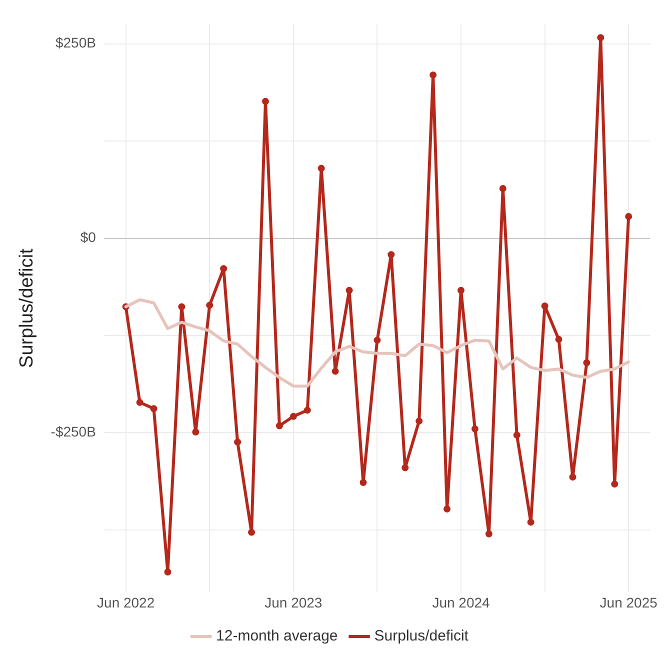  Describe the element at coordinates (88, 237) in the screenshot. I see `y-tick-label: $0` at that location.